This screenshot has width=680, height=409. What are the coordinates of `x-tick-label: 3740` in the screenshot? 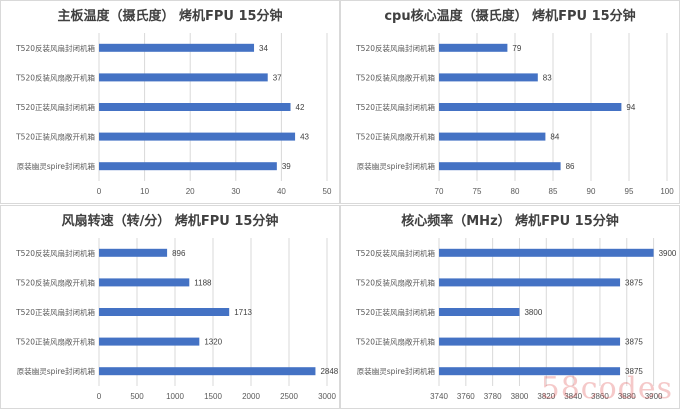 It's located at (439, 396).